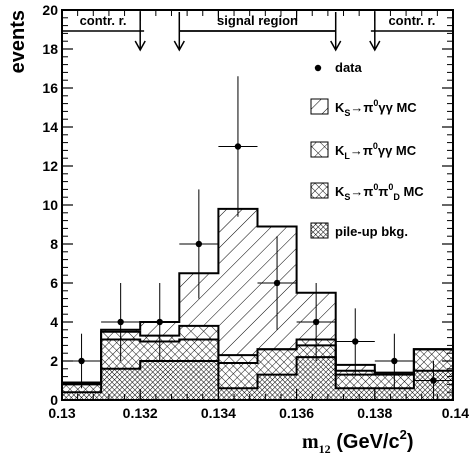 The width and height of the screenshot is (475, 460). I want to click on x-axis-title: m12 (GeV/c2), so click(358, 441).